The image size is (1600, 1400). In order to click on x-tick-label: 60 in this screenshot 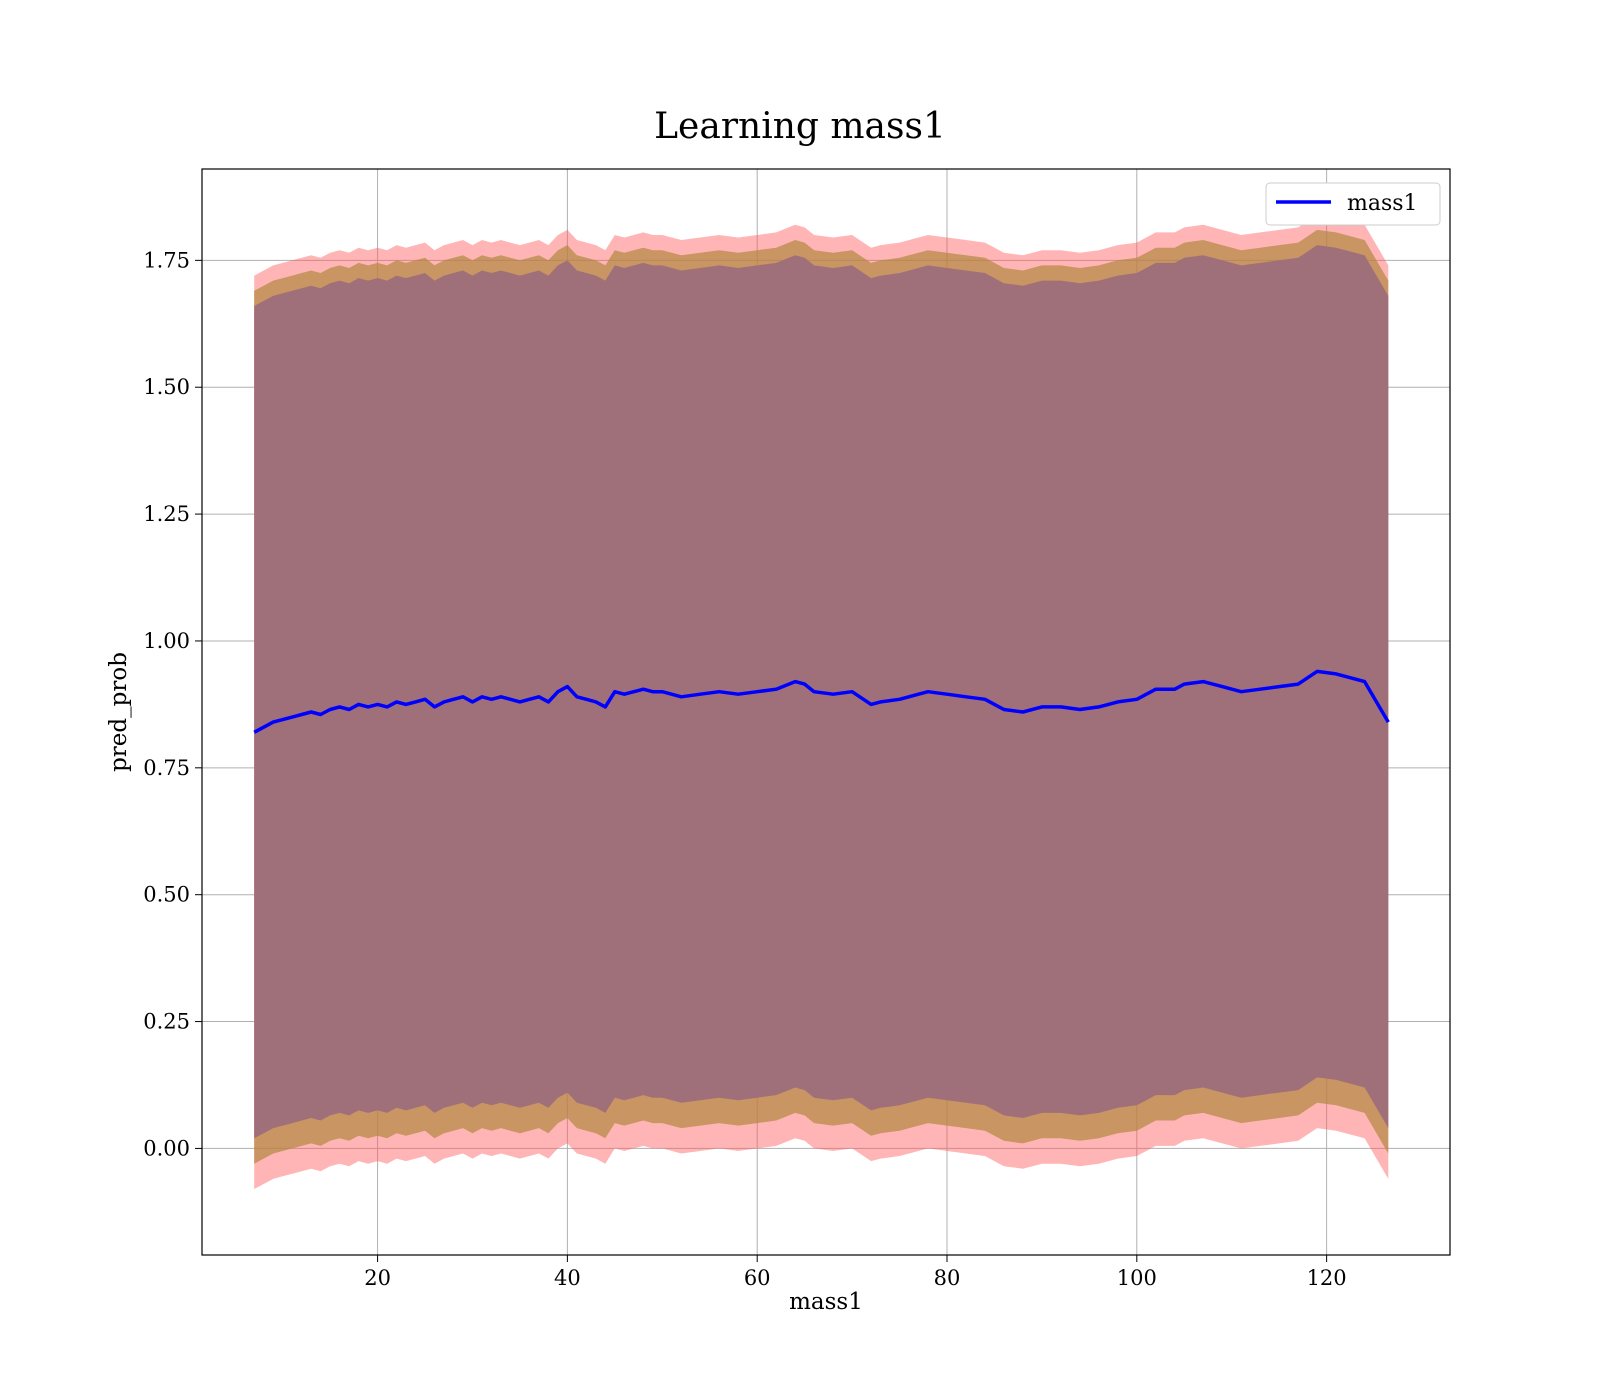, I will do `click(757, 1278)`.